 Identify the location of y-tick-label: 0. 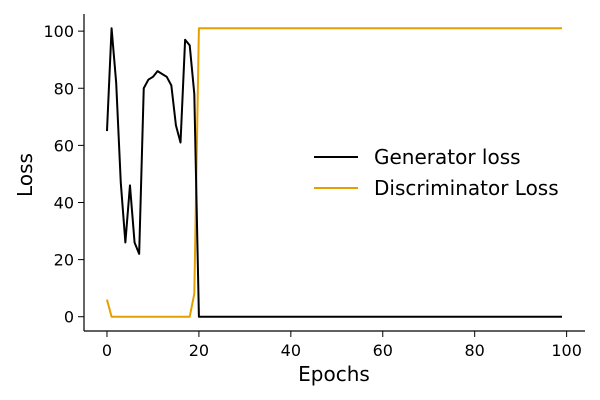
(69, 317).